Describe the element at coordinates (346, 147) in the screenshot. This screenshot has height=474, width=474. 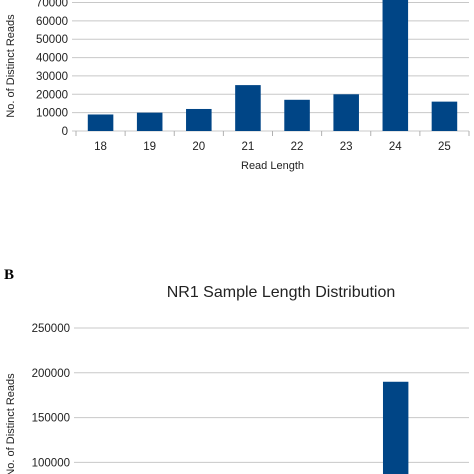
I see `x-tick-label: 23` at that location.